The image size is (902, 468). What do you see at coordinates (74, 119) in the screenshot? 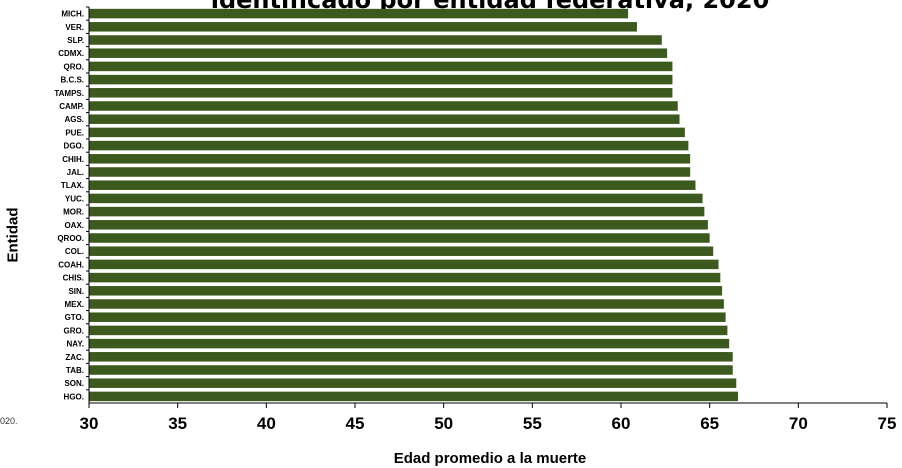
I see `y-tick-label: AGS.` at bounding box center [74, 119].